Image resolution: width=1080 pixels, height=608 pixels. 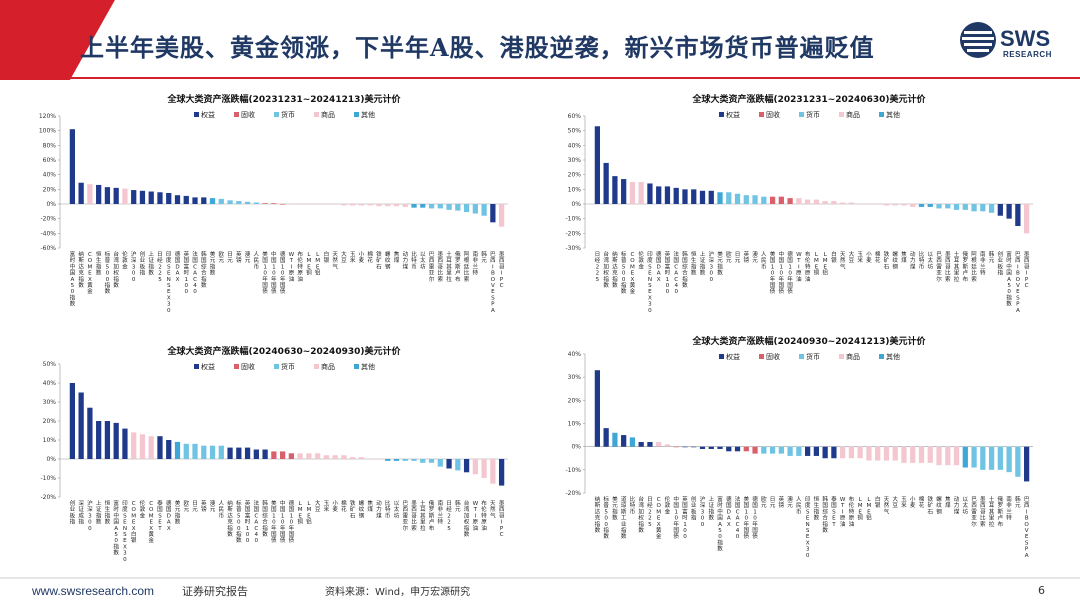 I want to click on legend-swatch-commodity, so click(x=841, y=356).